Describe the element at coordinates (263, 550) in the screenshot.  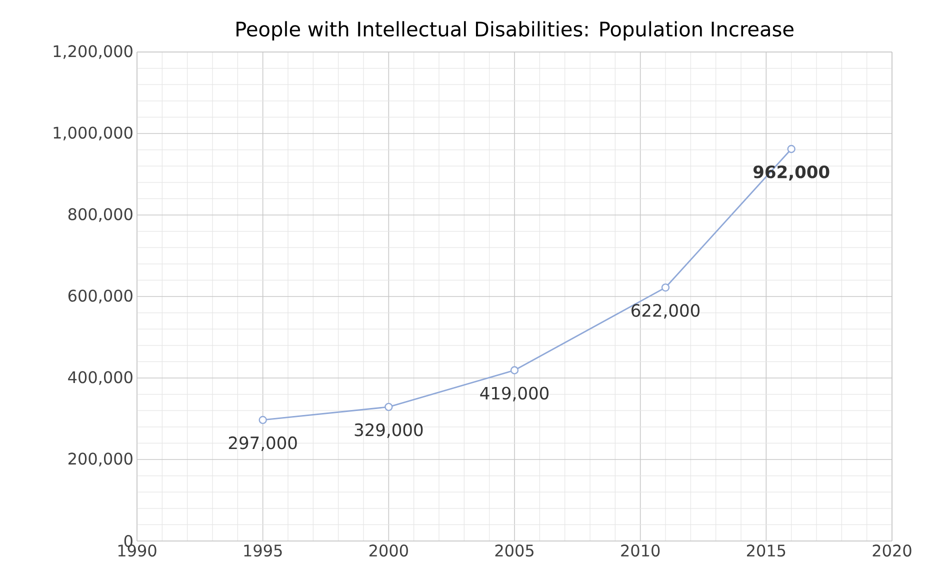
I see `x-tick-label: 1995` at that location.